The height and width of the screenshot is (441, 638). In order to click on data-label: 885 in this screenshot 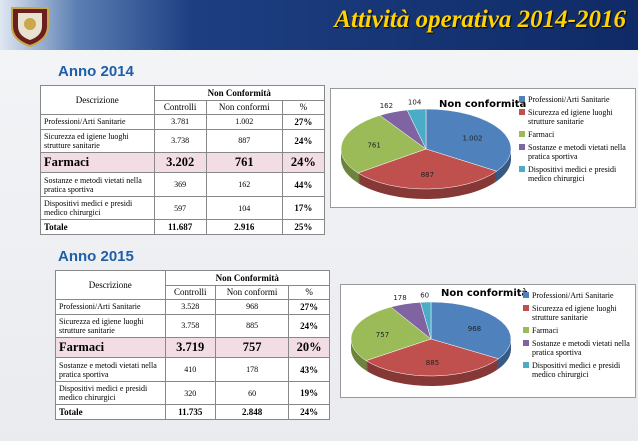, I will do `click(432, 363)`.